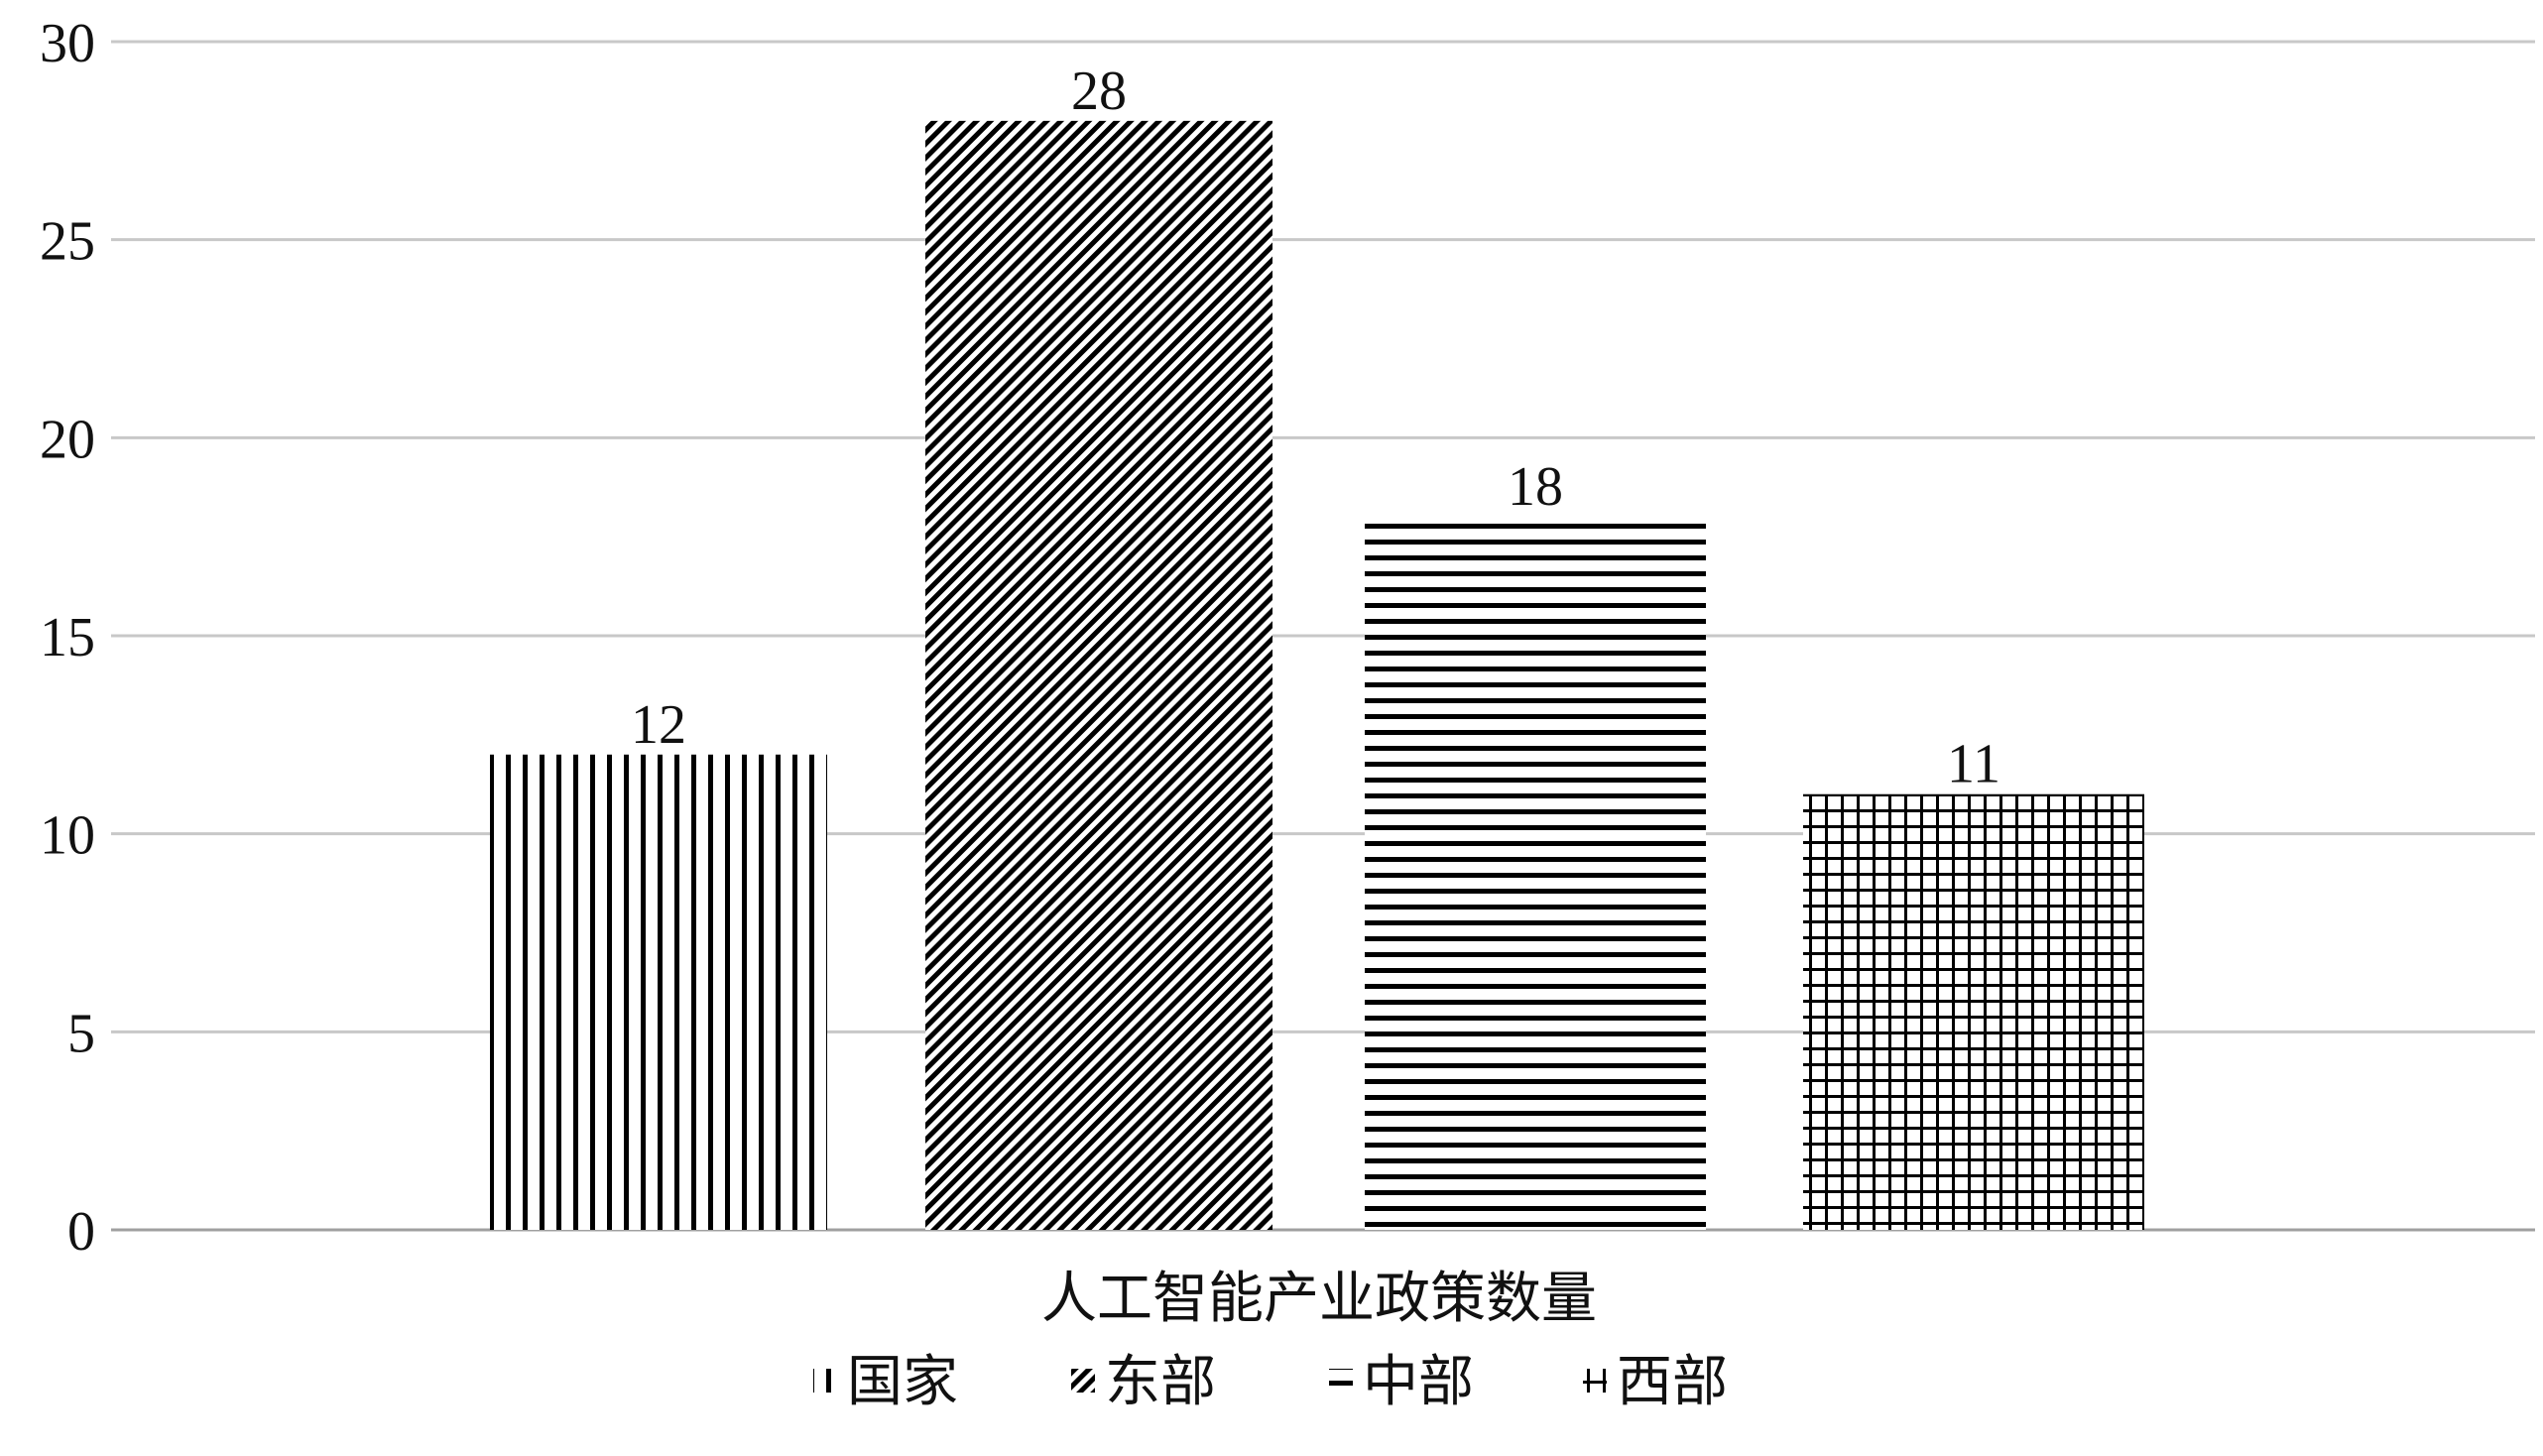 The width and height of the screenshot is (2543, 1456). What do you see at coordinates (1319, 1299) in the screenshot?
I see `x-axis-label: 人工智能产业政策数量` at bounding box center [1319, 1299].